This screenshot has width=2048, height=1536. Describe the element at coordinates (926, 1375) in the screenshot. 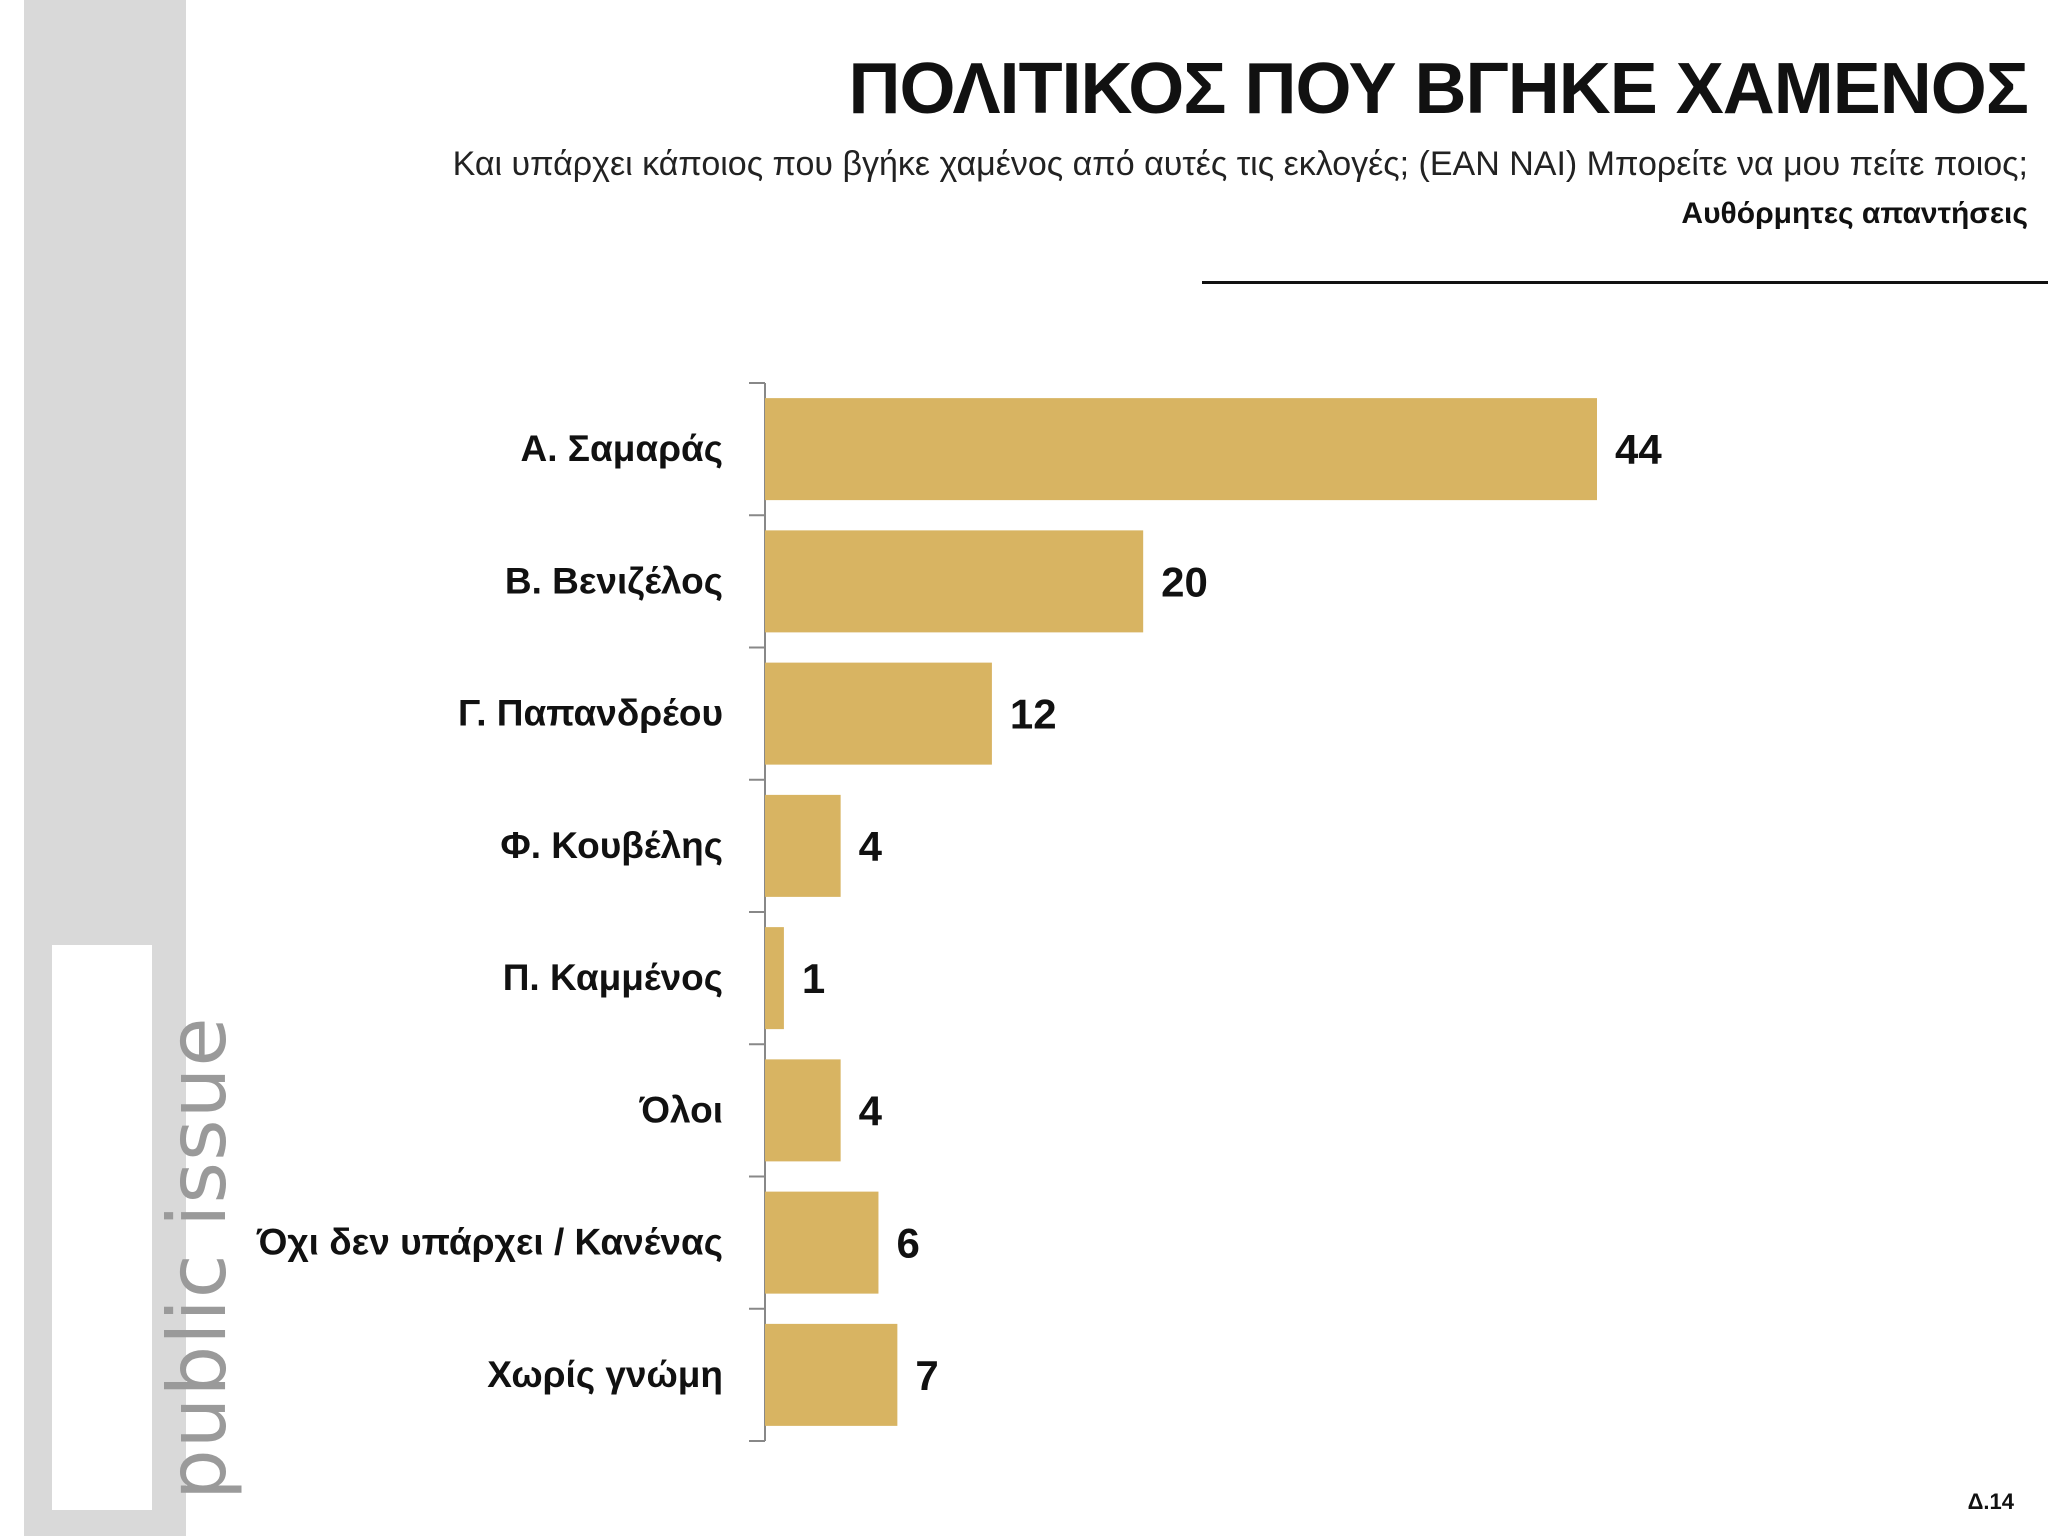

I see `data-label: 7` at that location.